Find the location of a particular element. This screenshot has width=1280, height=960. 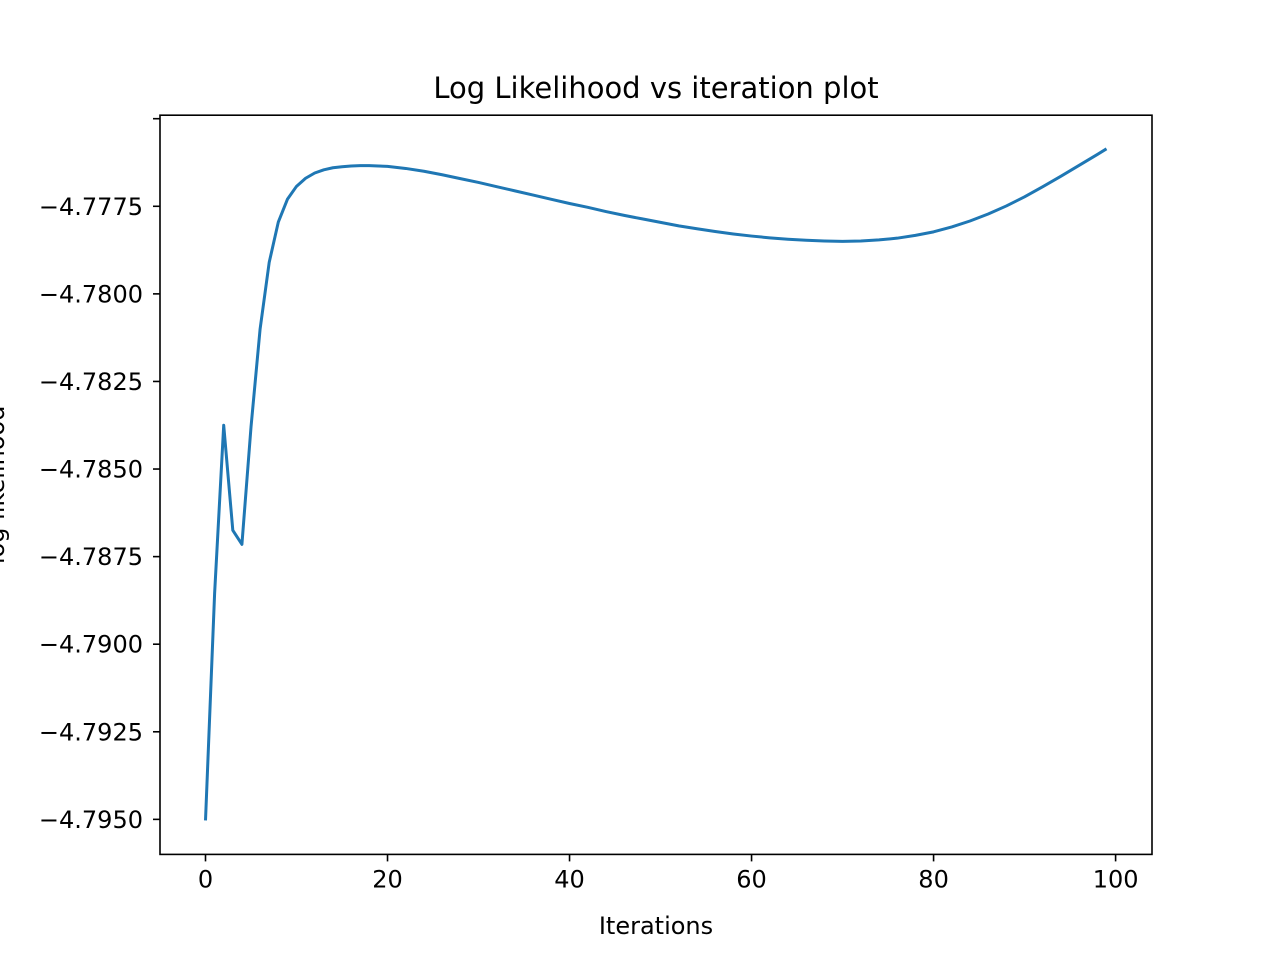

x-tick-label: 60 is located at coordinates (751, 879).